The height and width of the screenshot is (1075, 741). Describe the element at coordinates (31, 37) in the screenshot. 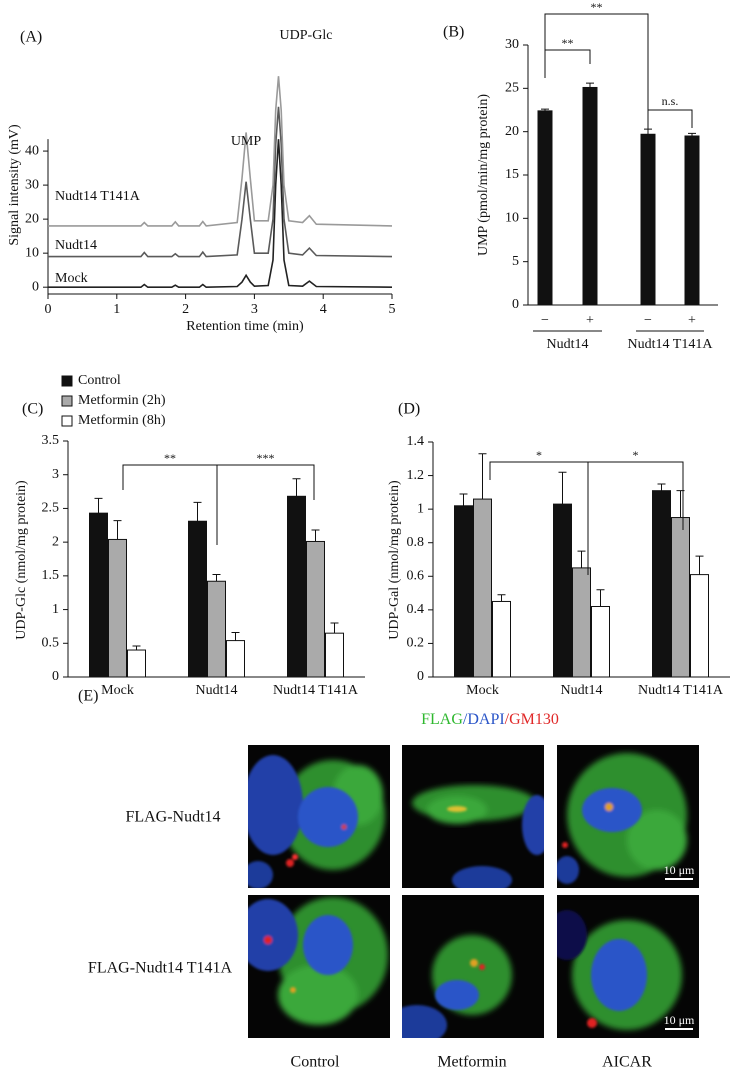

I see `panel-label: (A)` at that location.